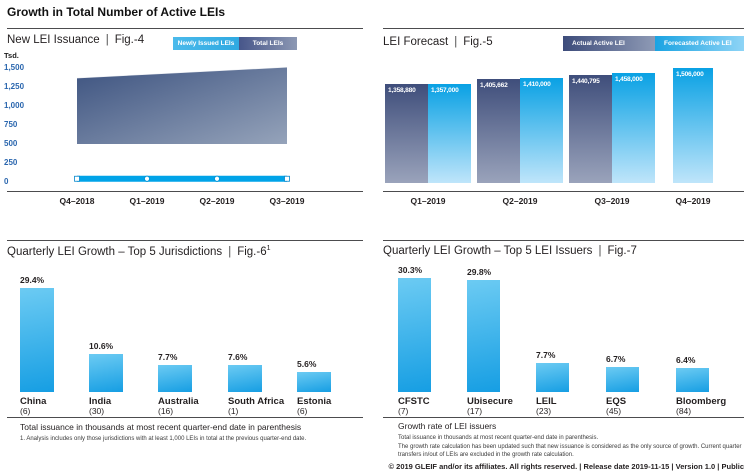 The width and height of the screenshot is (750, 474). I want to click on fig4-title-text: New LEI Issuance, so click(53, 40).